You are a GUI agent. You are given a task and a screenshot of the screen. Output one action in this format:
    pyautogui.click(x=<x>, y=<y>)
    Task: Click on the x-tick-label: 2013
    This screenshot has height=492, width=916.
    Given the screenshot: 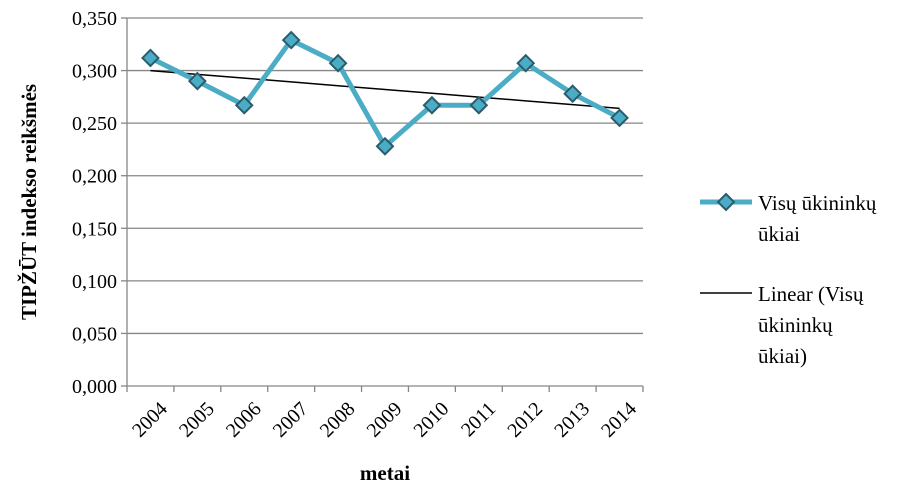 What is the action you would take?
    pyautogui.click(x=572, y=420)
    